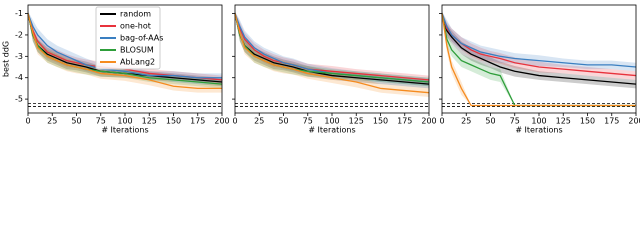  What do you see at coordinates (137, 50) in the screenshot?
I see `legend-label: BLOSUM` at bounding box center [137, 50].